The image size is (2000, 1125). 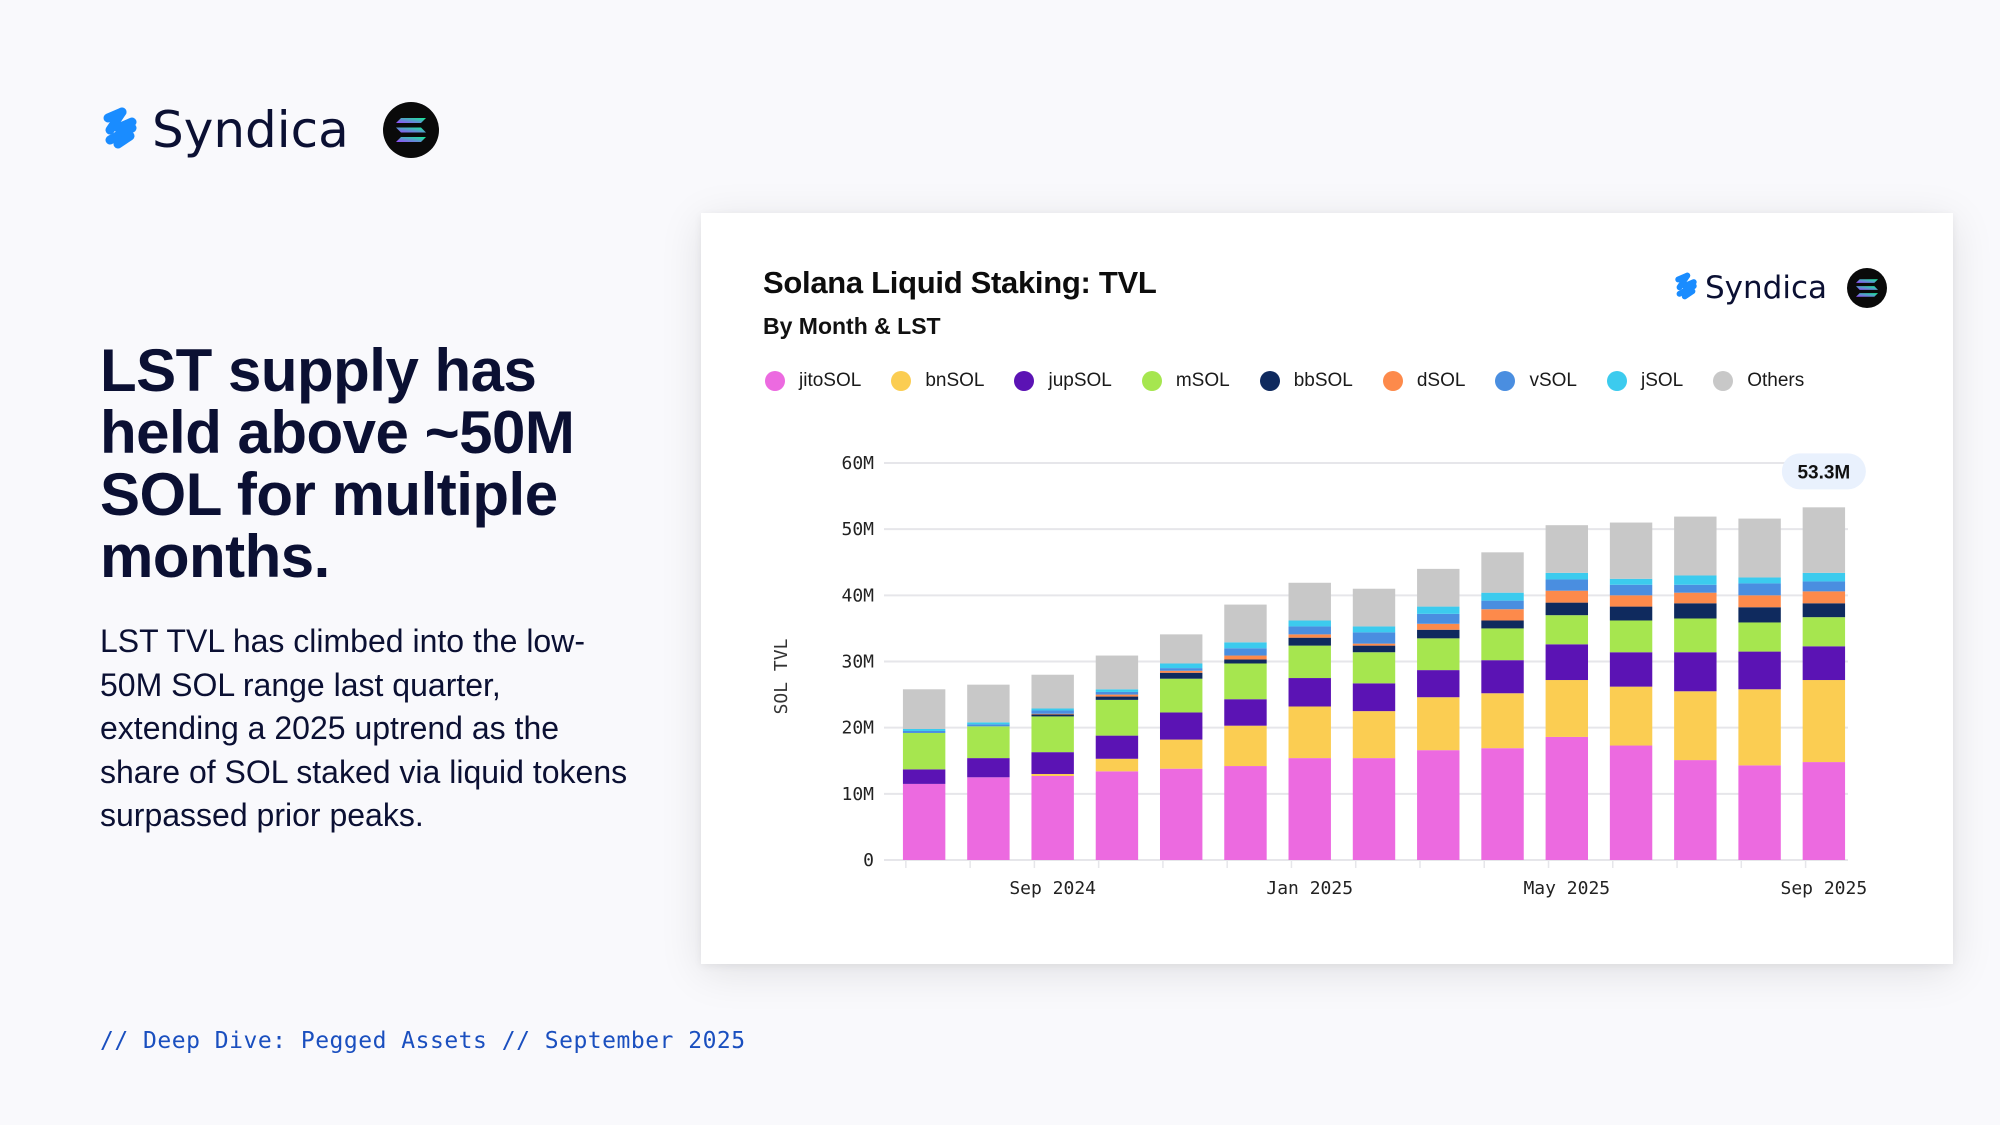 I want to click on y-axis-title: SOL TVL, so click(x=781, y=676).